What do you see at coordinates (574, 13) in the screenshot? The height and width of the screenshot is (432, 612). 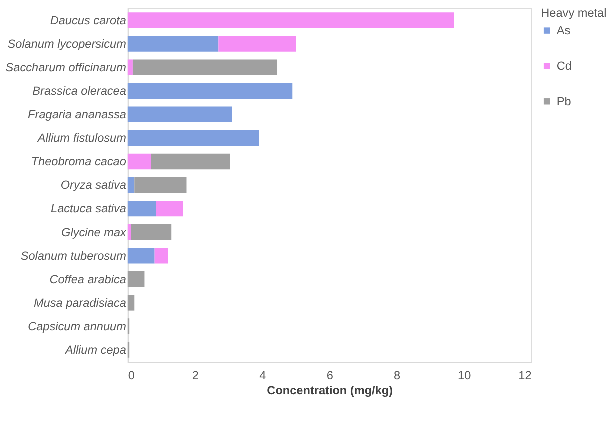 I see `legend-title: Heavy metal` at bounding box center [574, 13].